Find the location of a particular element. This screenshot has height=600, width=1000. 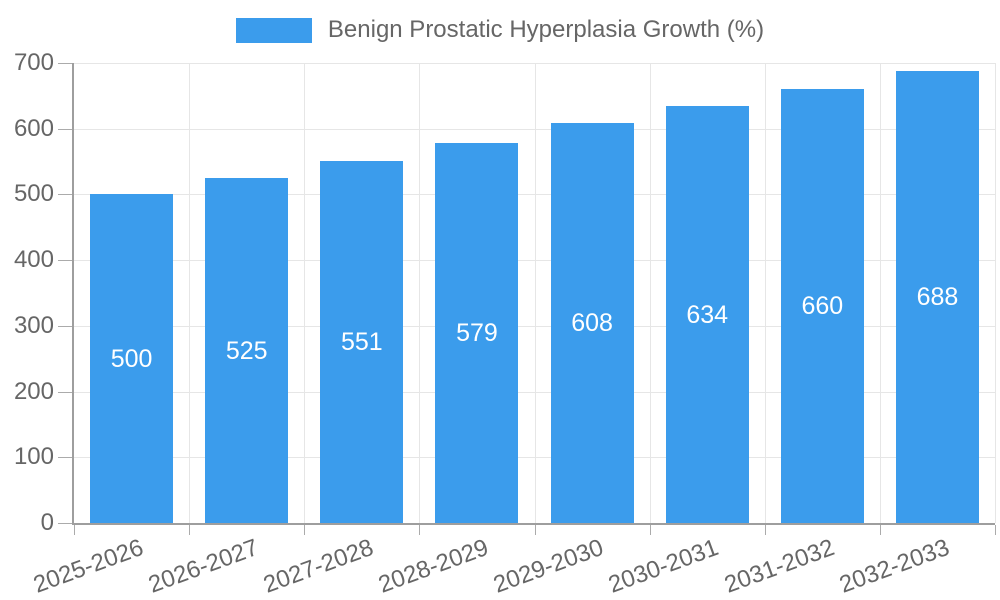

y-tick-label: 700 is located at coordinates (33, 62).